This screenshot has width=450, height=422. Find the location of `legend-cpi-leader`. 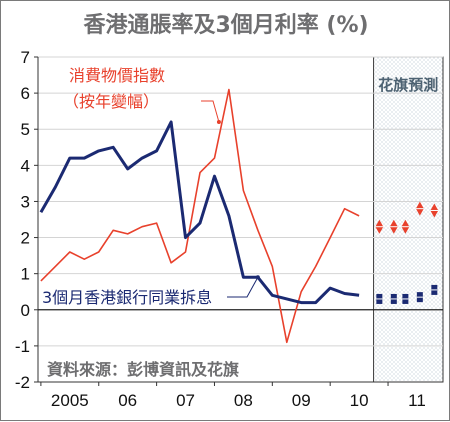

legend-cpi-leader is located at coordinates (210, 111).